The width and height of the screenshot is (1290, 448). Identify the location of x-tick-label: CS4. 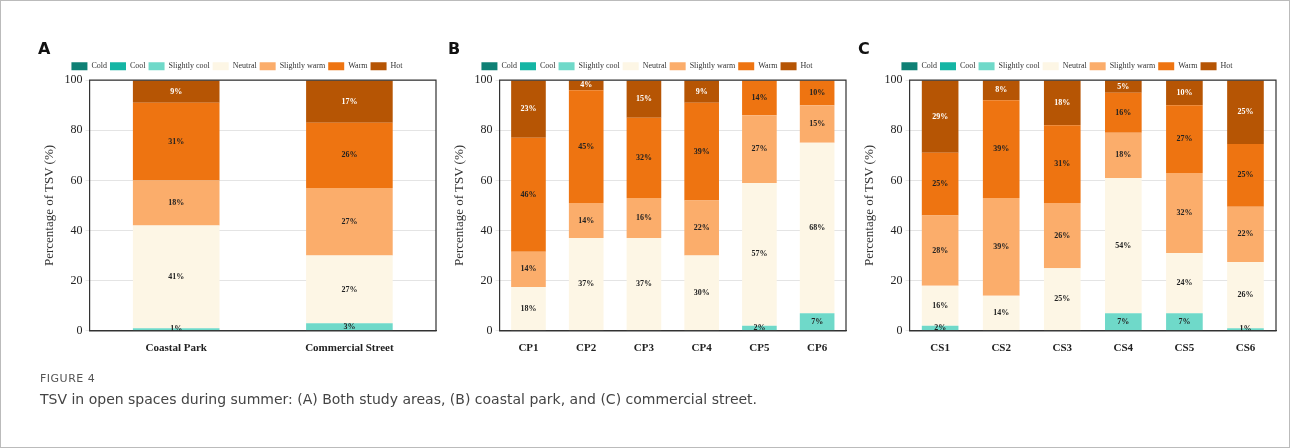
(1123, 347).